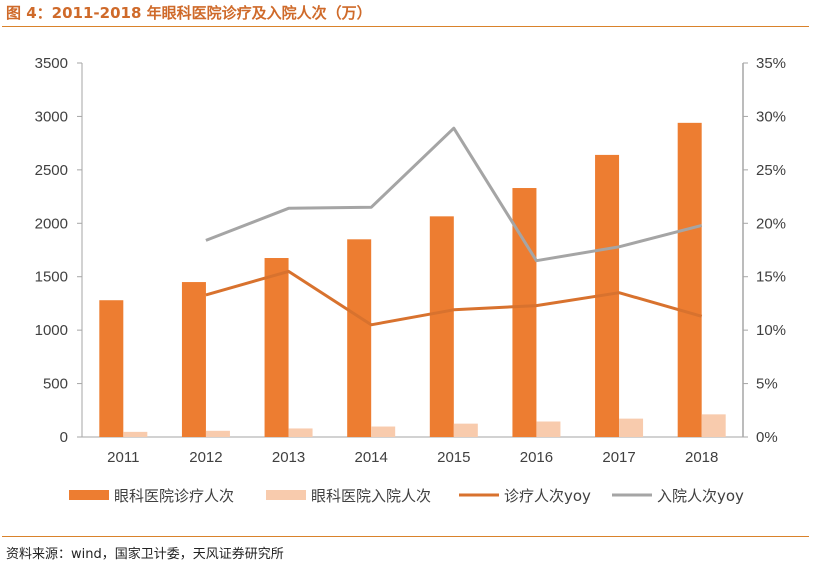 The width and height of the screenshot is (817, 563). What do you see at coordinates (405, 536) in the screenshot?
I see `footer-divider` at bounding box center [405, 536].